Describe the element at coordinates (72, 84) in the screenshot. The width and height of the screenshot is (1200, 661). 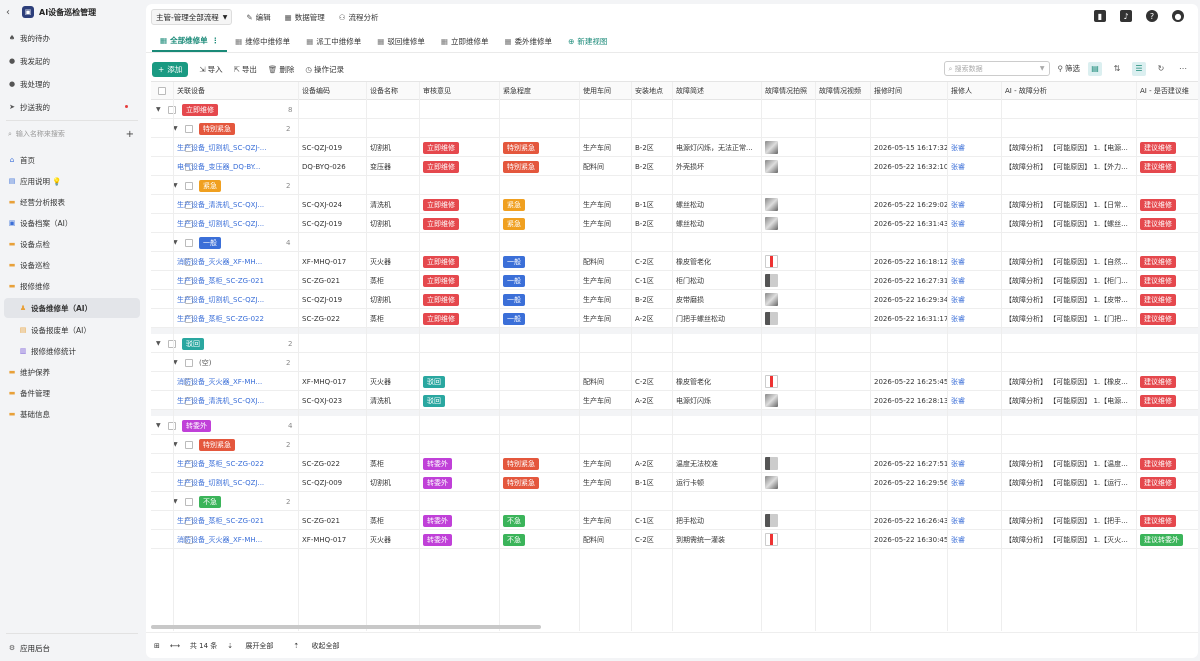
I see `sidebar-quick-item: ● 我处理的` at that location.